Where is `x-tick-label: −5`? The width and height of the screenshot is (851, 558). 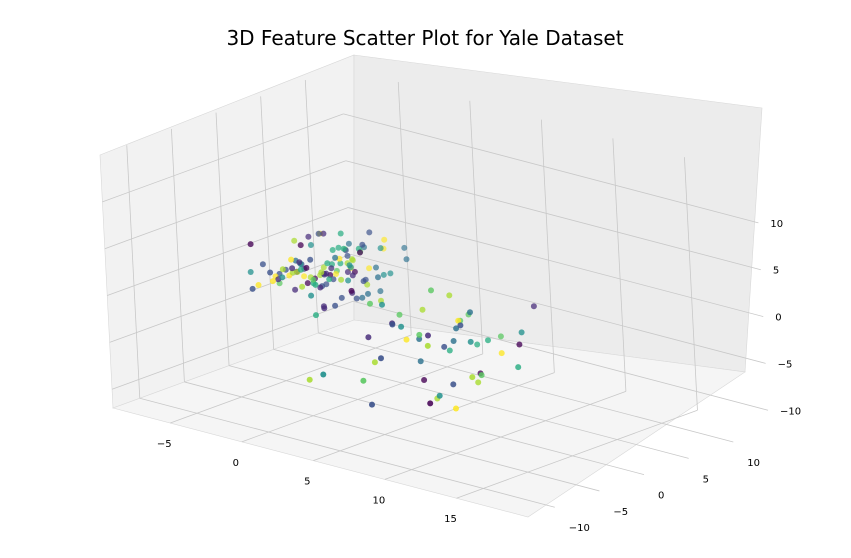
x-tick-label: −5 is located at coordinates (164, 444).